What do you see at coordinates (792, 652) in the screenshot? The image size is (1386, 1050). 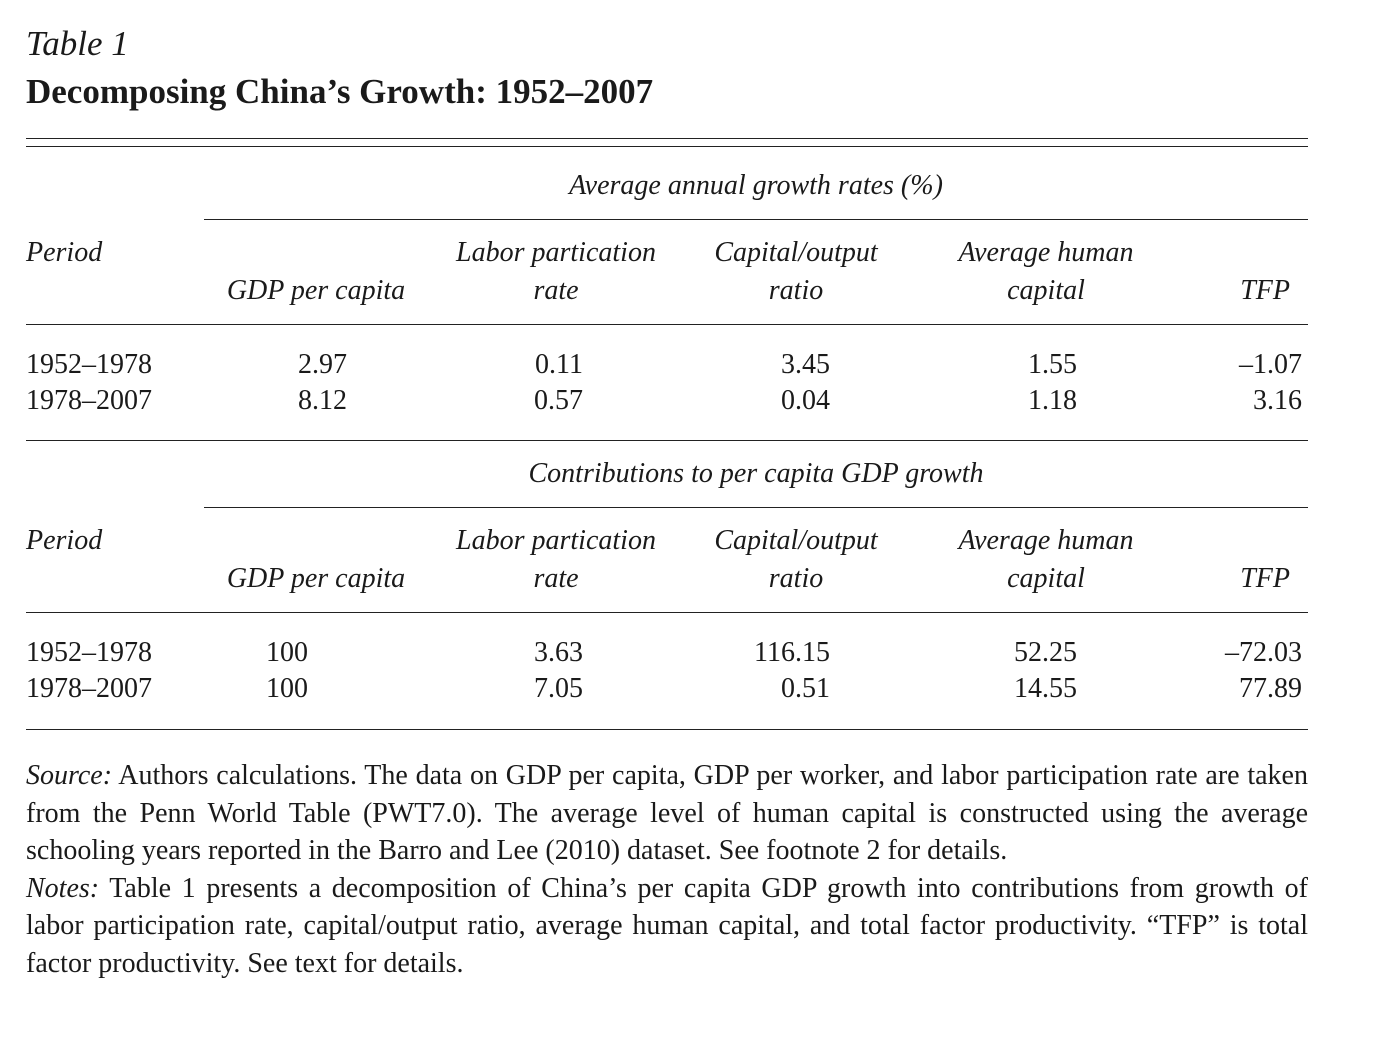 I see `table-cell: 116.15` at bounding box center [792, 652].